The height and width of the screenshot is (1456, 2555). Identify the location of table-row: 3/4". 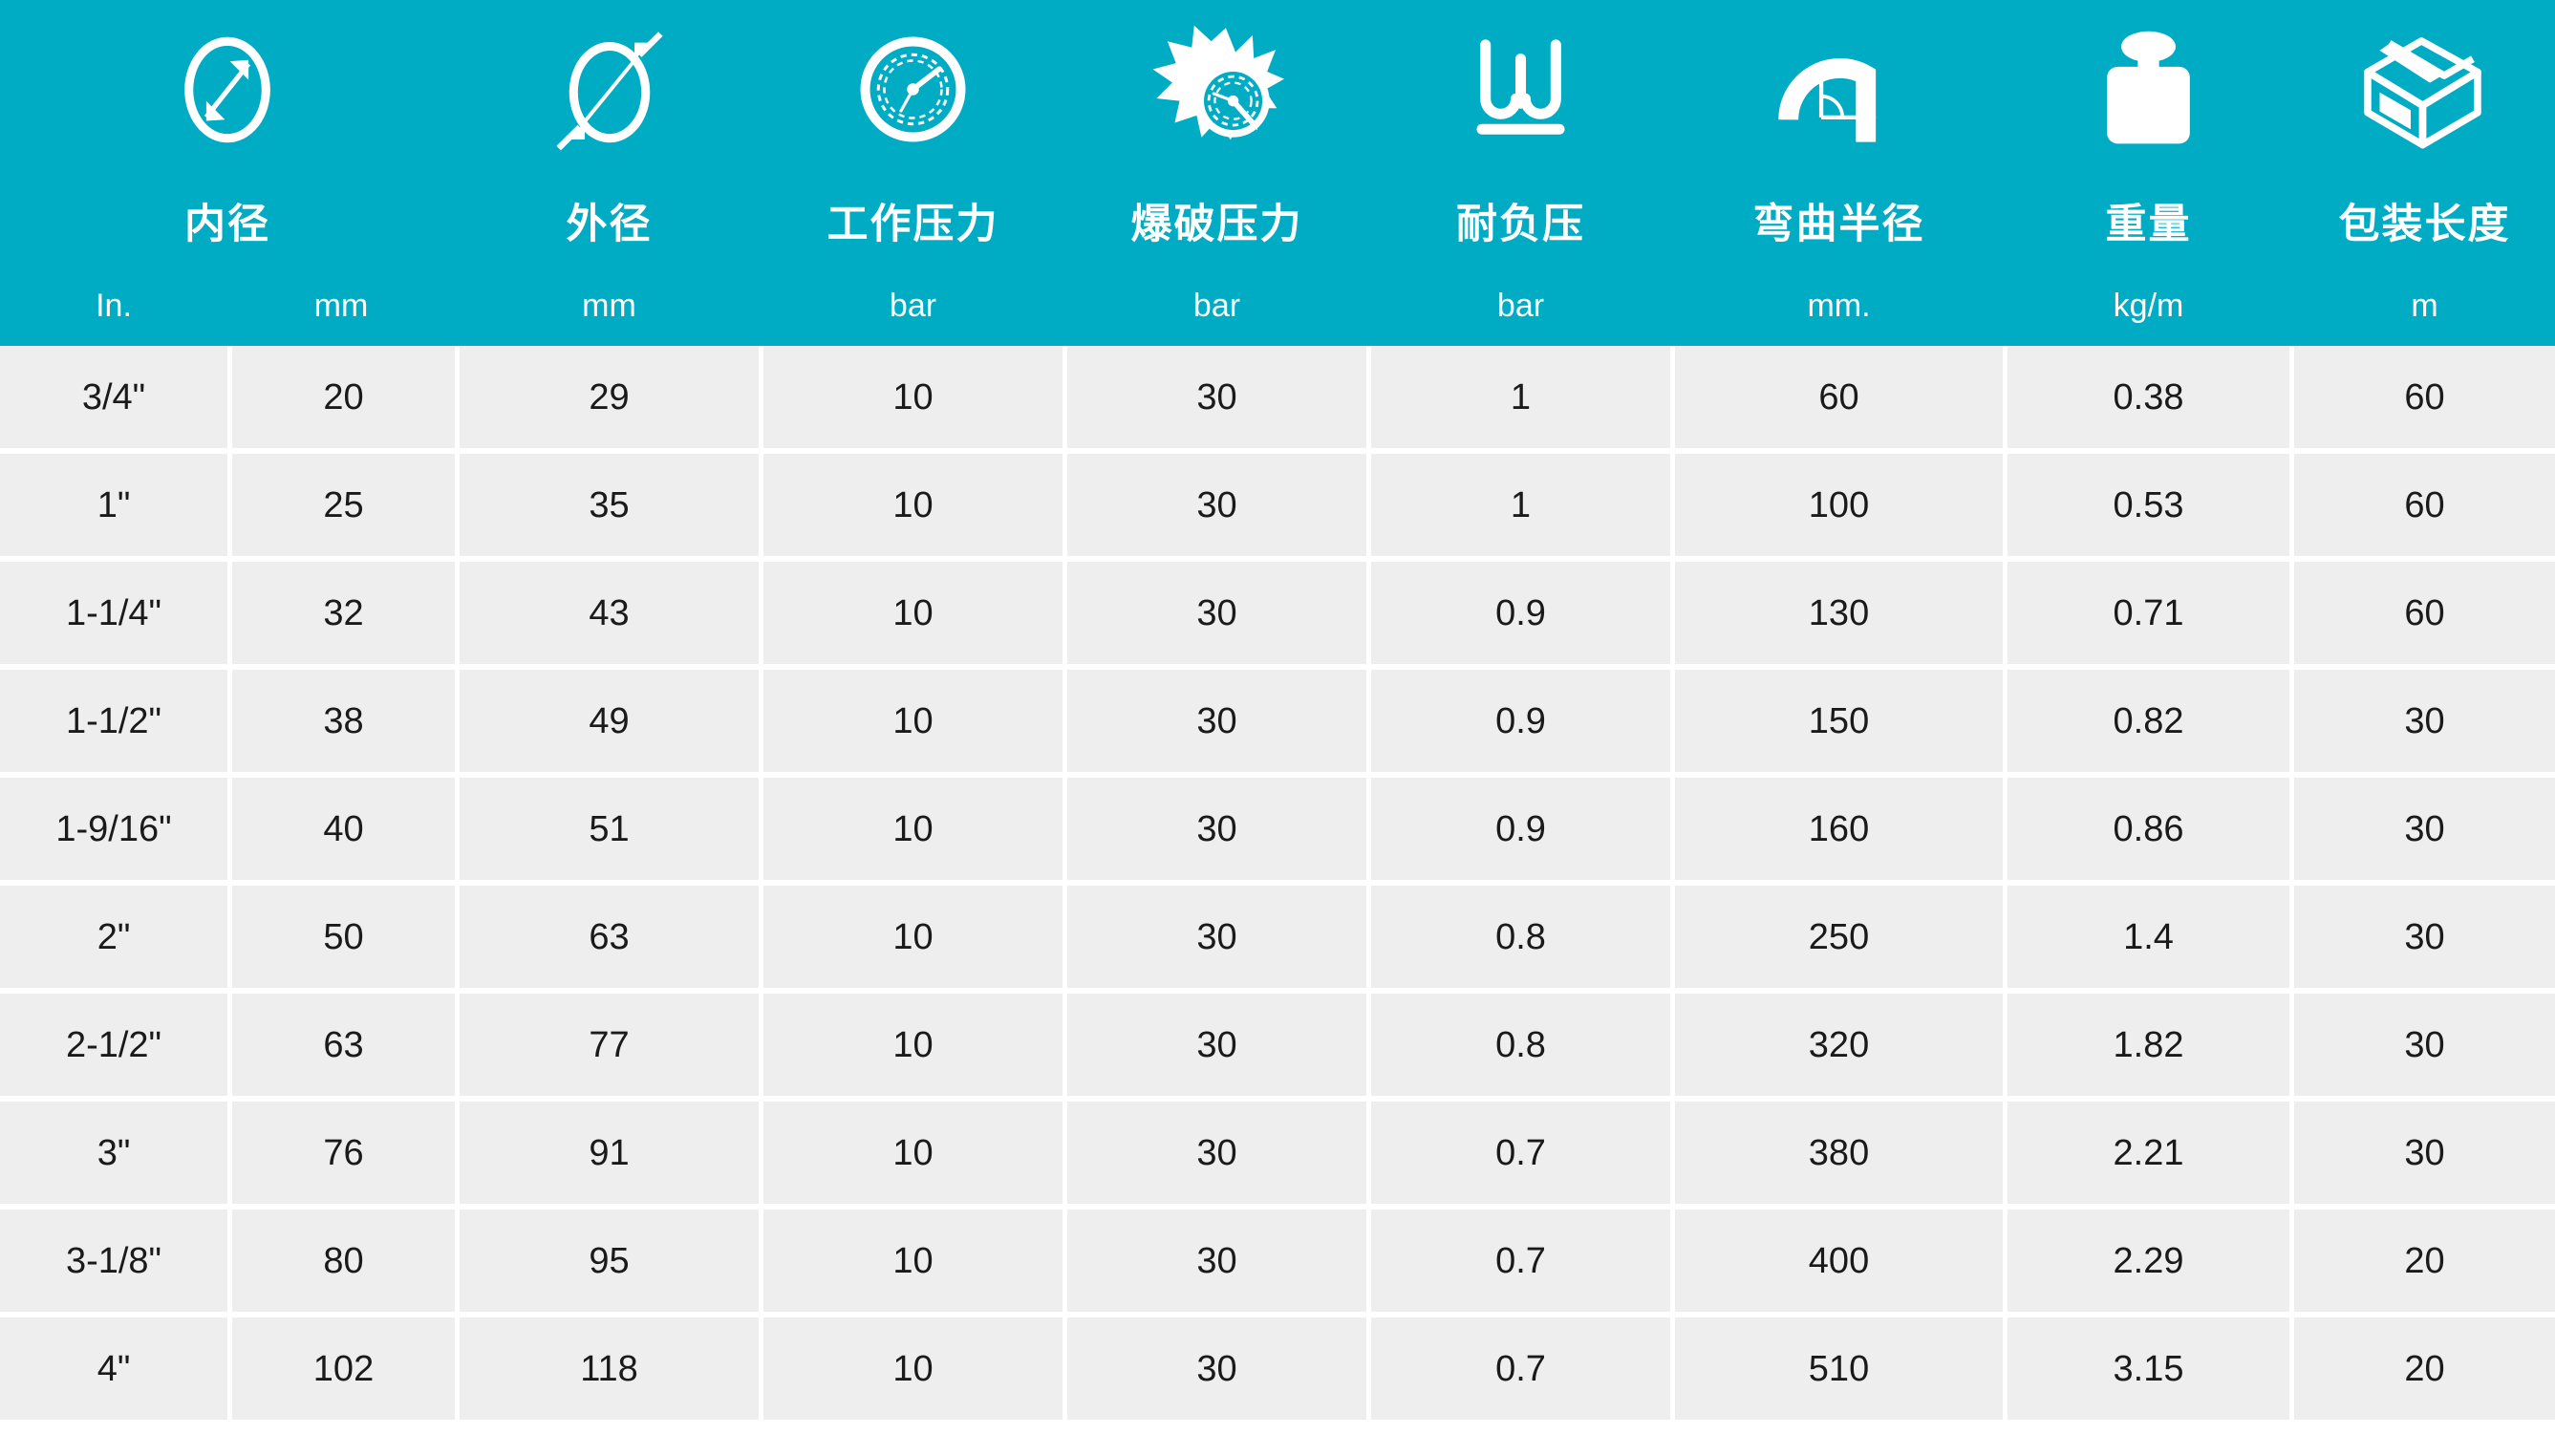
(113, 400).